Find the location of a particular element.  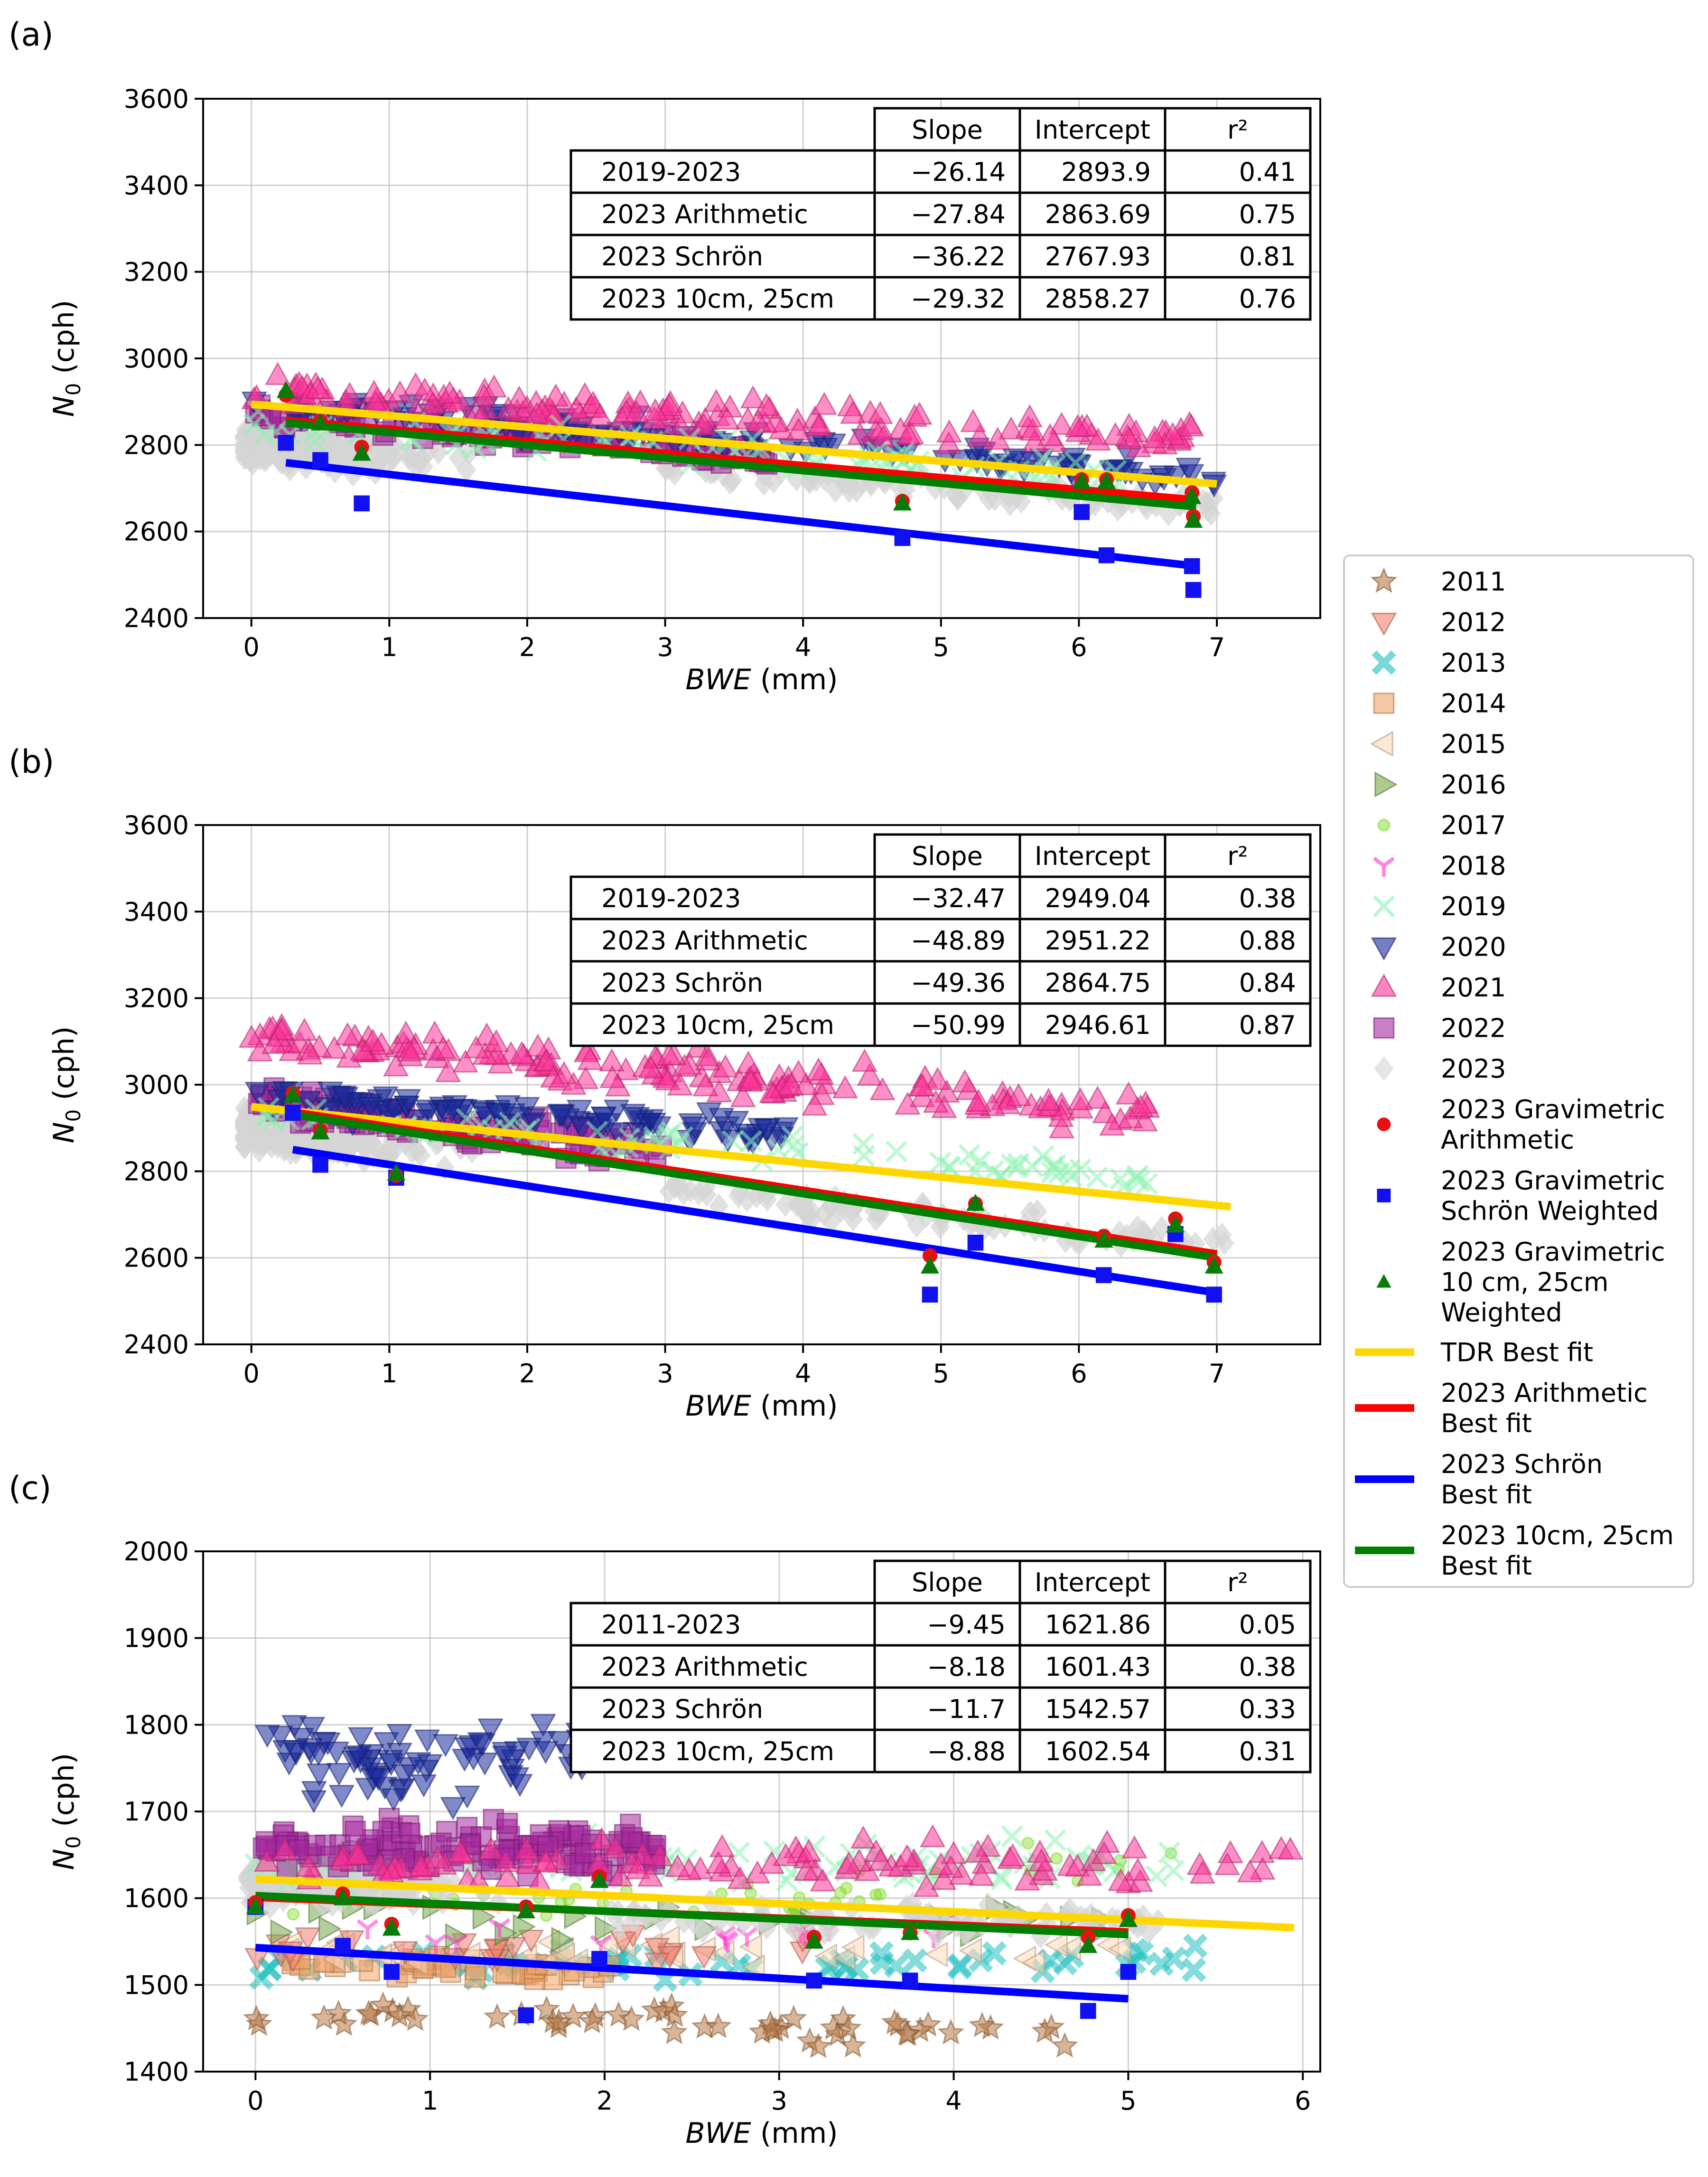

point-2017 is located at coordinates (293, 1915).